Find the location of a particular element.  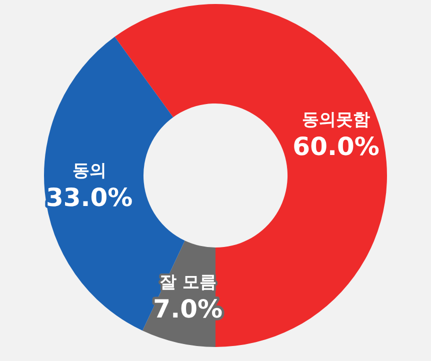

data-label: 60.0% is located at coordinates (336, 146).